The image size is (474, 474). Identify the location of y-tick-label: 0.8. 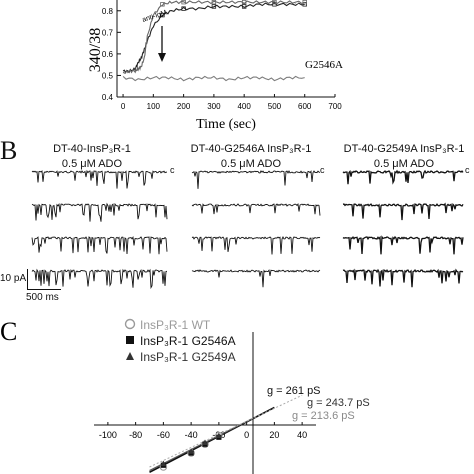
(108, 11).